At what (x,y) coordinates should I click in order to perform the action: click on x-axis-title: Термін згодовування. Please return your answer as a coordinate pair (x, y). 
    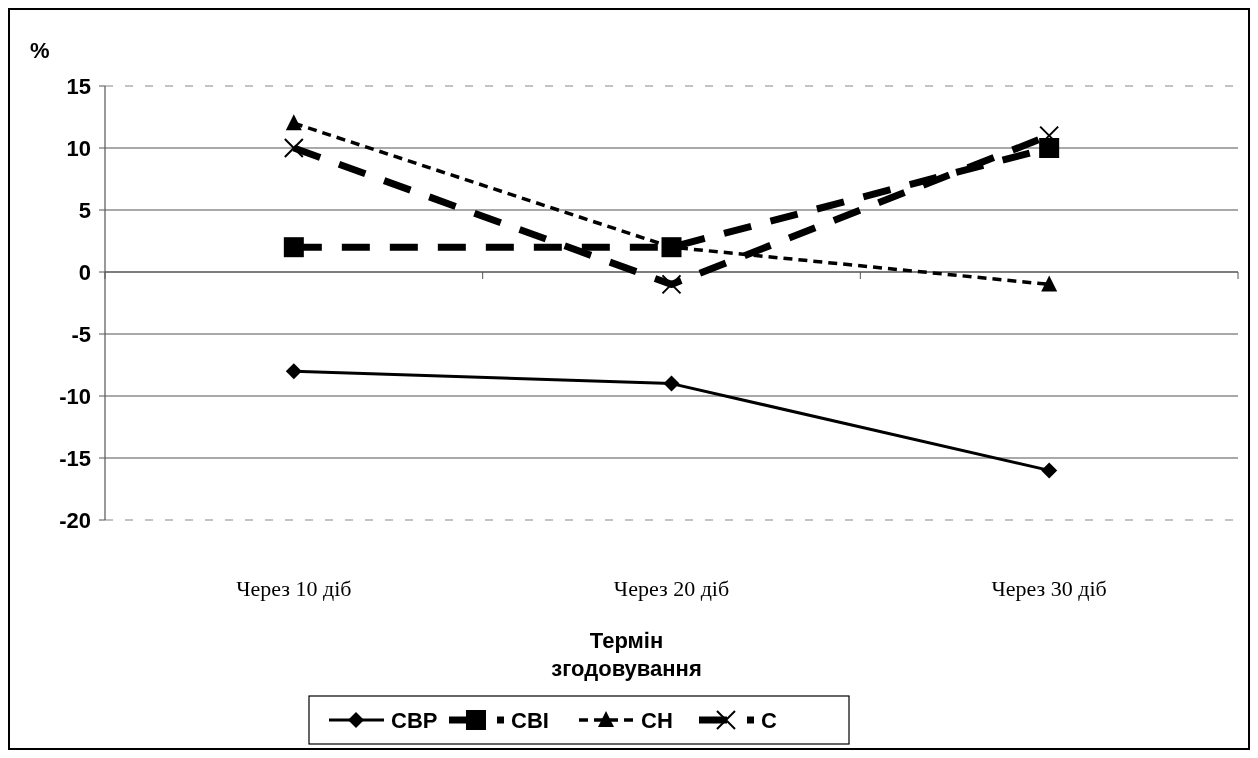
    Looking at the image, I should click on (626, 654).